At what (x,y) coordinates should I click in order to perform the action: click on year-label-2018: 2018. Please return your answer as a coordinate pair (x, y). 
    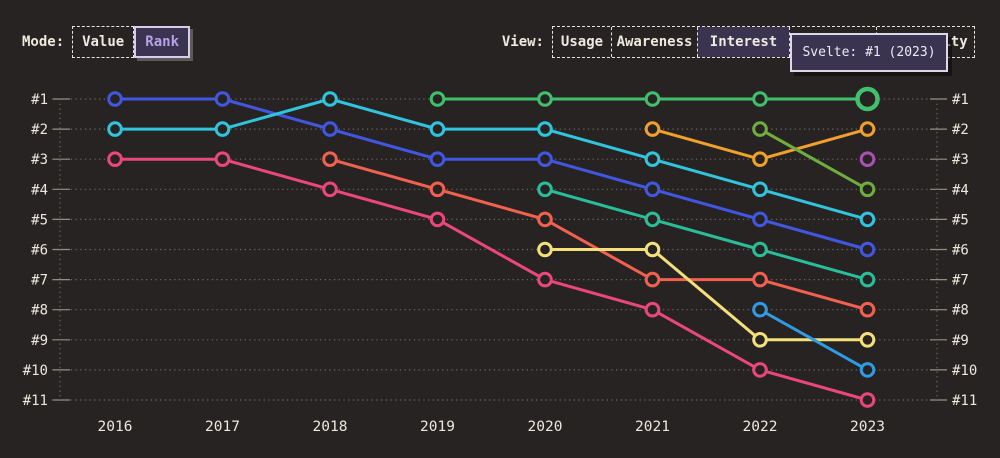
    Looking at the image, I should click on (330, 427).